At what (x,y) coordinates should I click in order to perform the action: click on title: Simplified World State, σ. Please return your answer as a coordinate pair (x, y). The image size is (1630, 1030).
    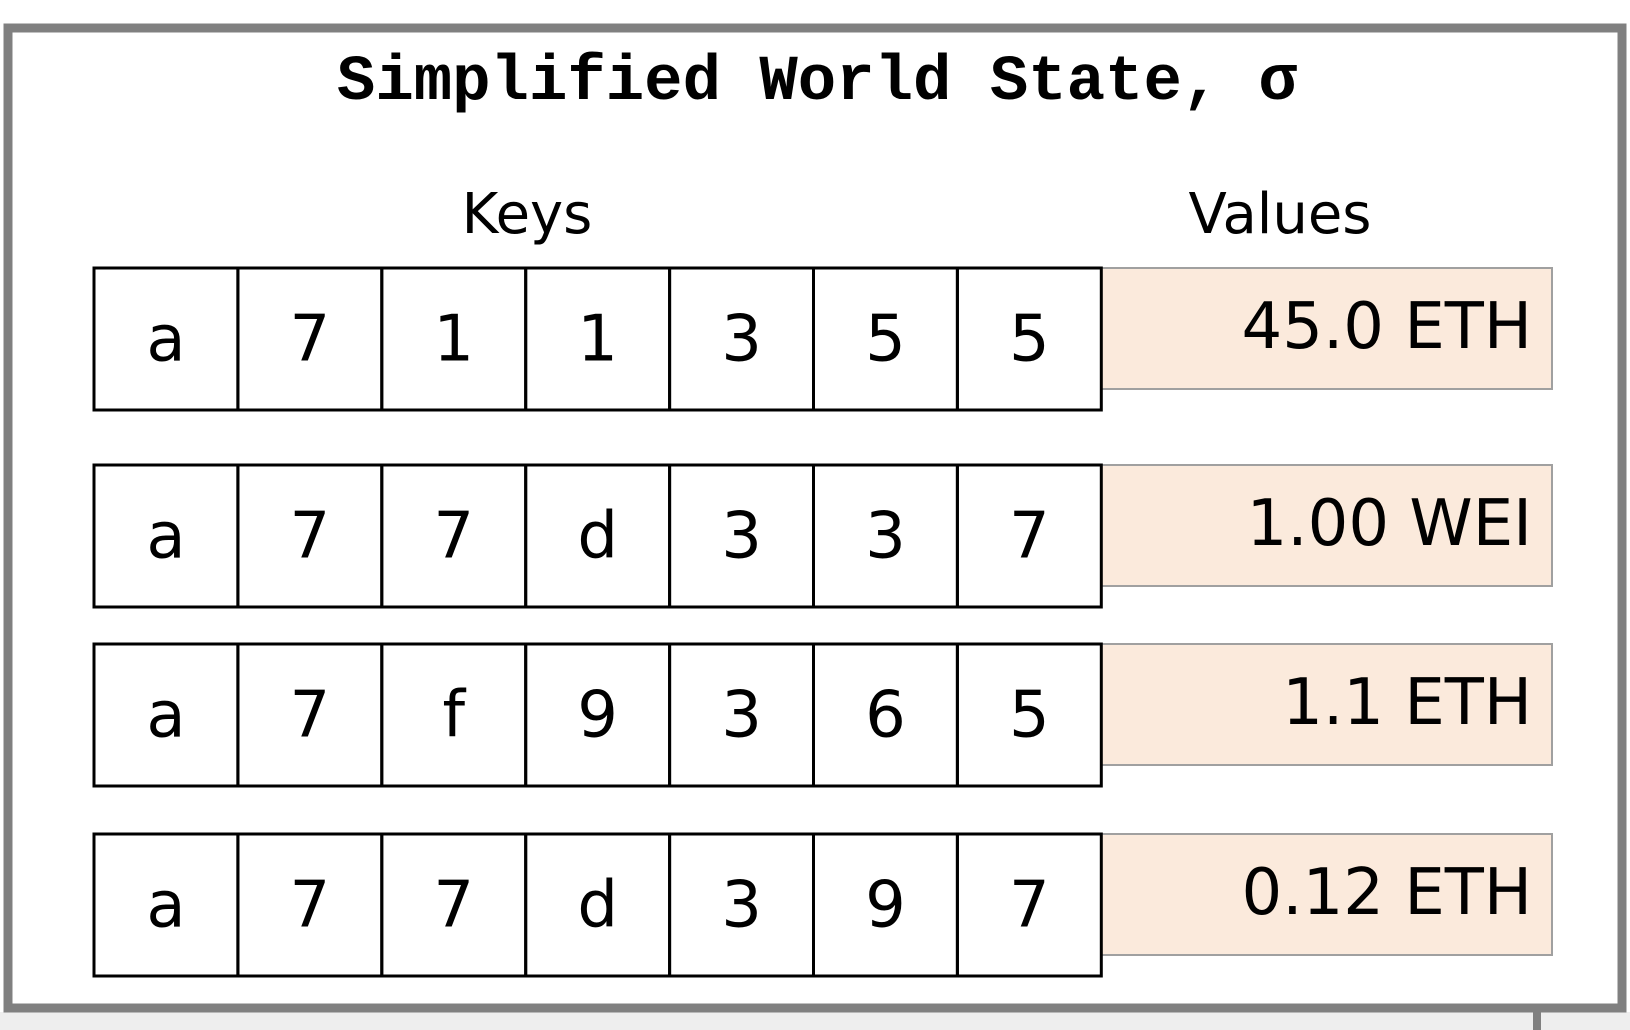
    Looking at the image, I should click on (817, 83).